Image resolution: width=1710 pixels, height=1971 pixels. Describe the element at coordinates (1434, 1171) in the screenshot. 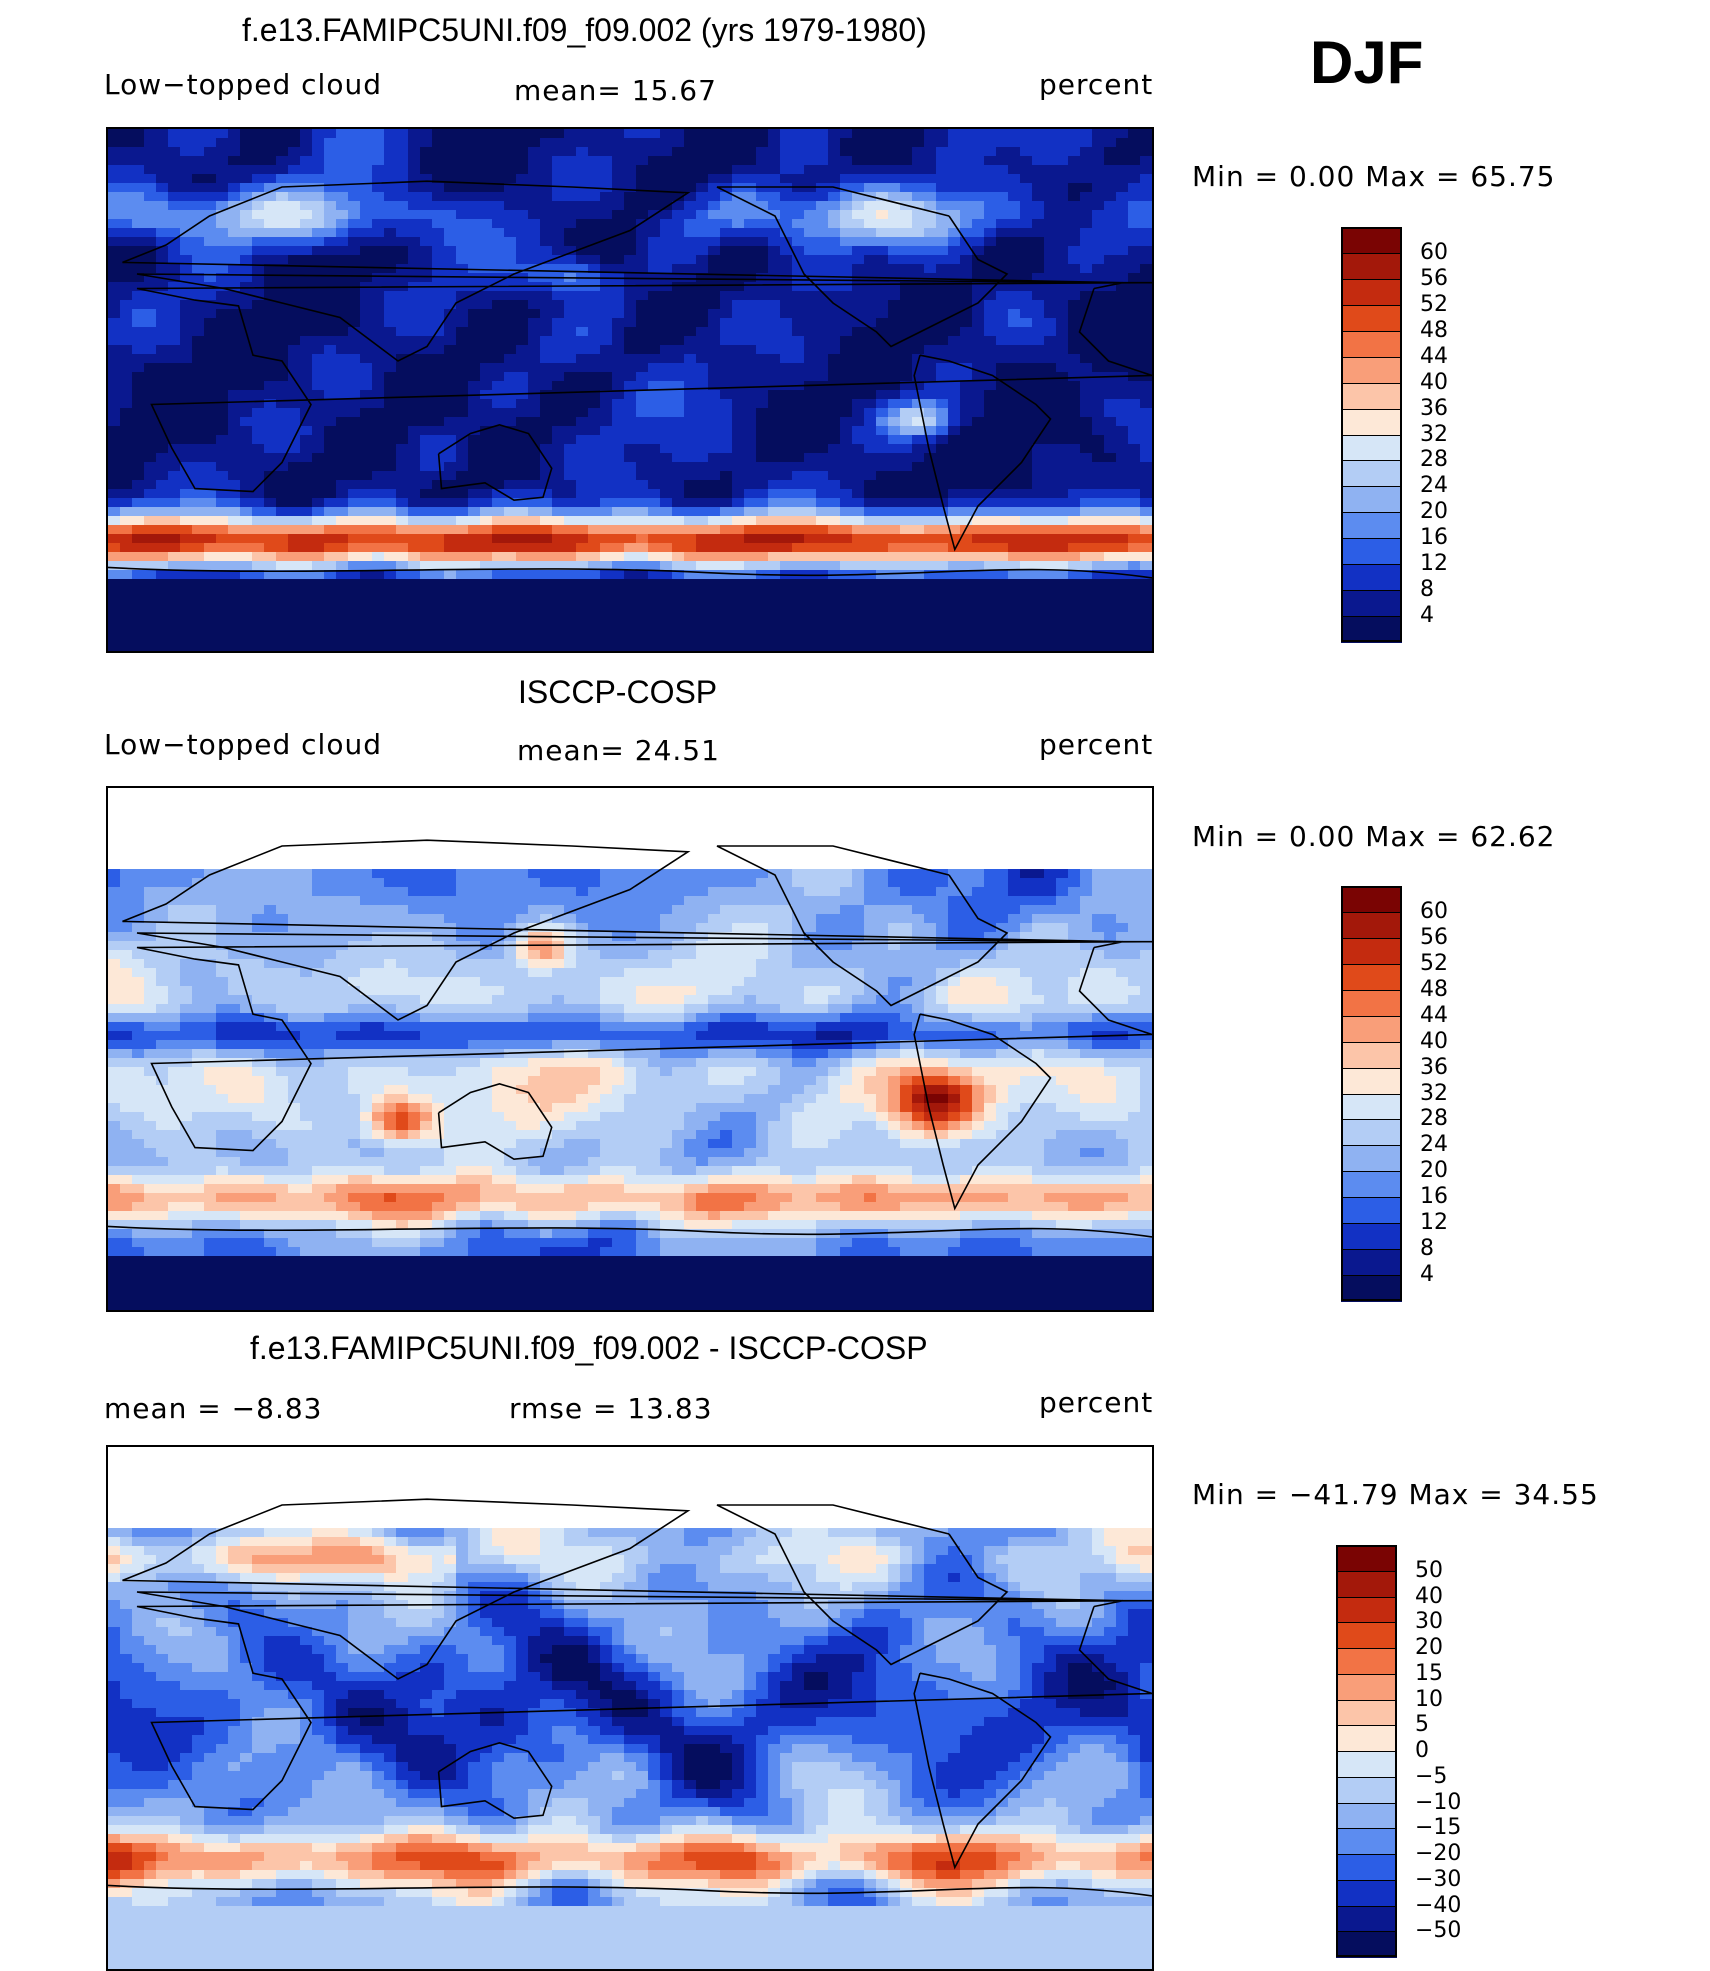

I see `colorbar-tick-label: 20` at that location.